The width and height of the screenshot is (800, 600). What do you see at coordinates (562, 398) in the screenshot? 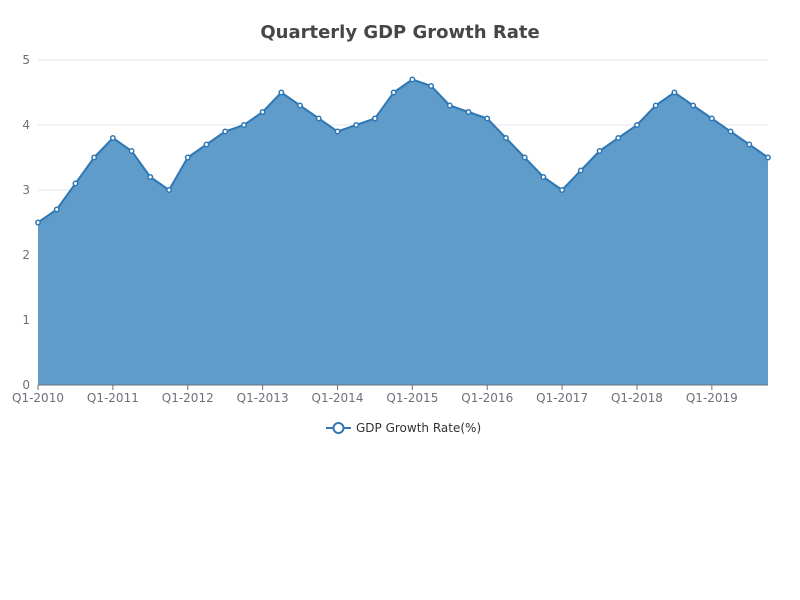
I see `x-tick-label: Q1-2017` at bounding box center [562, 398].